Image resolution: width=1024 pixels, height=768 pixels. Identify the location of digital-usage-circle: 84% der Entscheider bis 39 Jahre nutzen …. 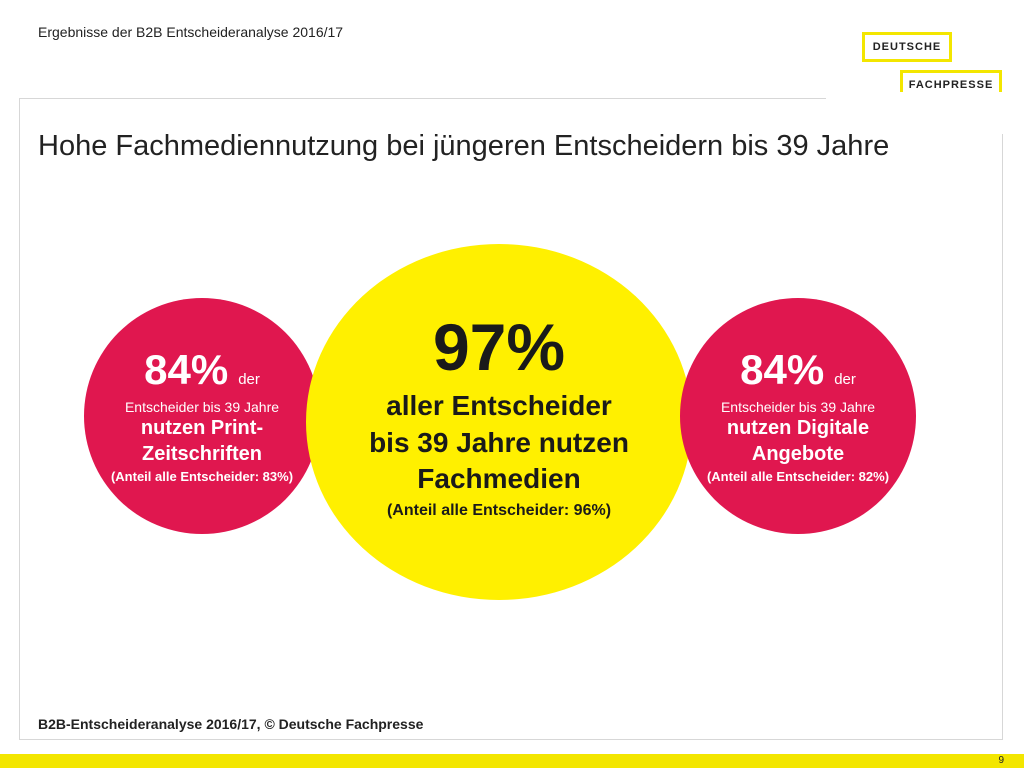
(798, 416).